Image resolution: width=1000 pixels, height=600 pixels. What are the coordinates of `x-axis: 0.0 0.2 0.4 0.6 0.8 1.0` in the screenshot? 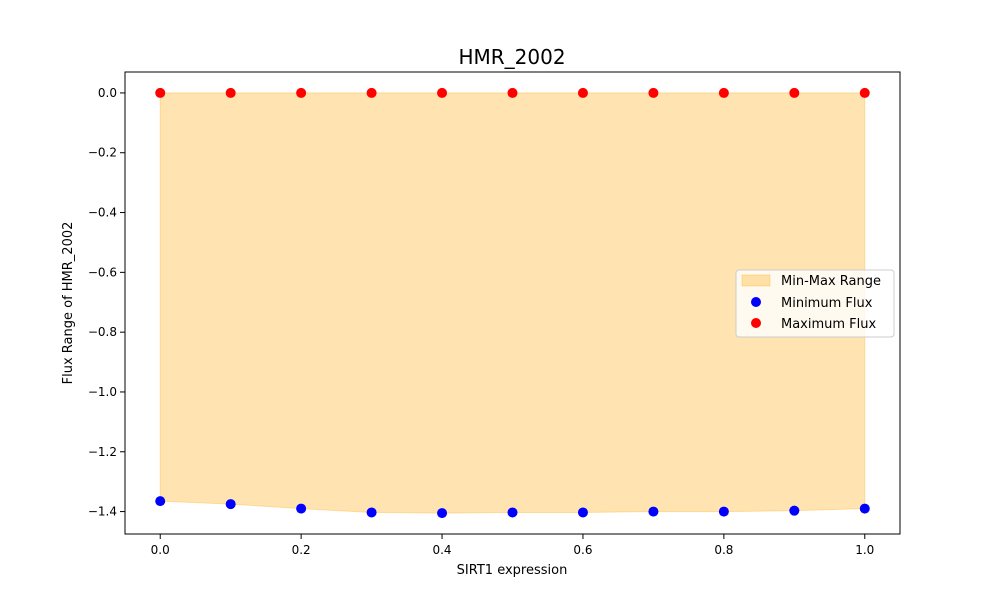 It's located at (512, 545).